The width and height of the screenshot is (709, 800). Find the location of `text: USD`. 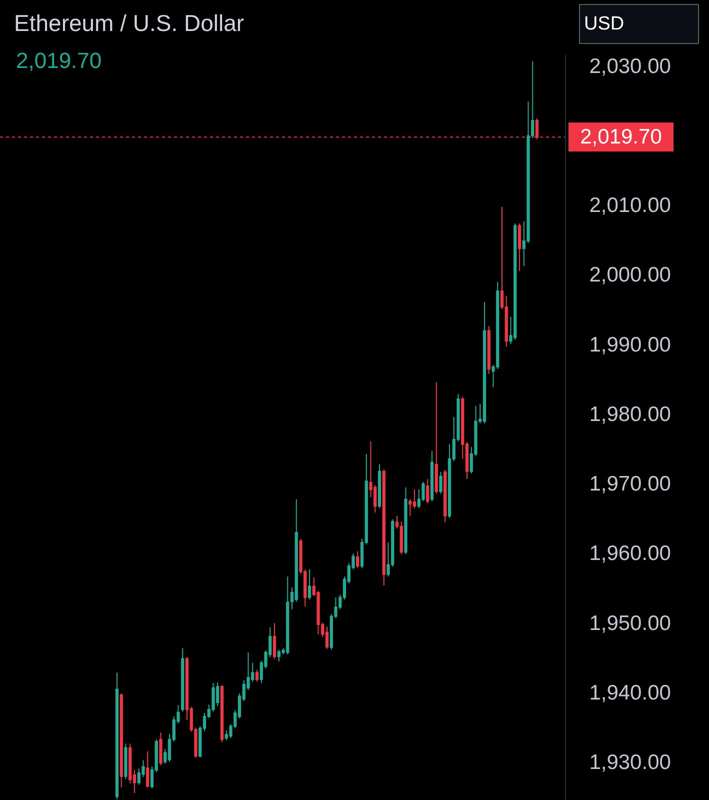

text: USD is located at coordinates (604, 24).